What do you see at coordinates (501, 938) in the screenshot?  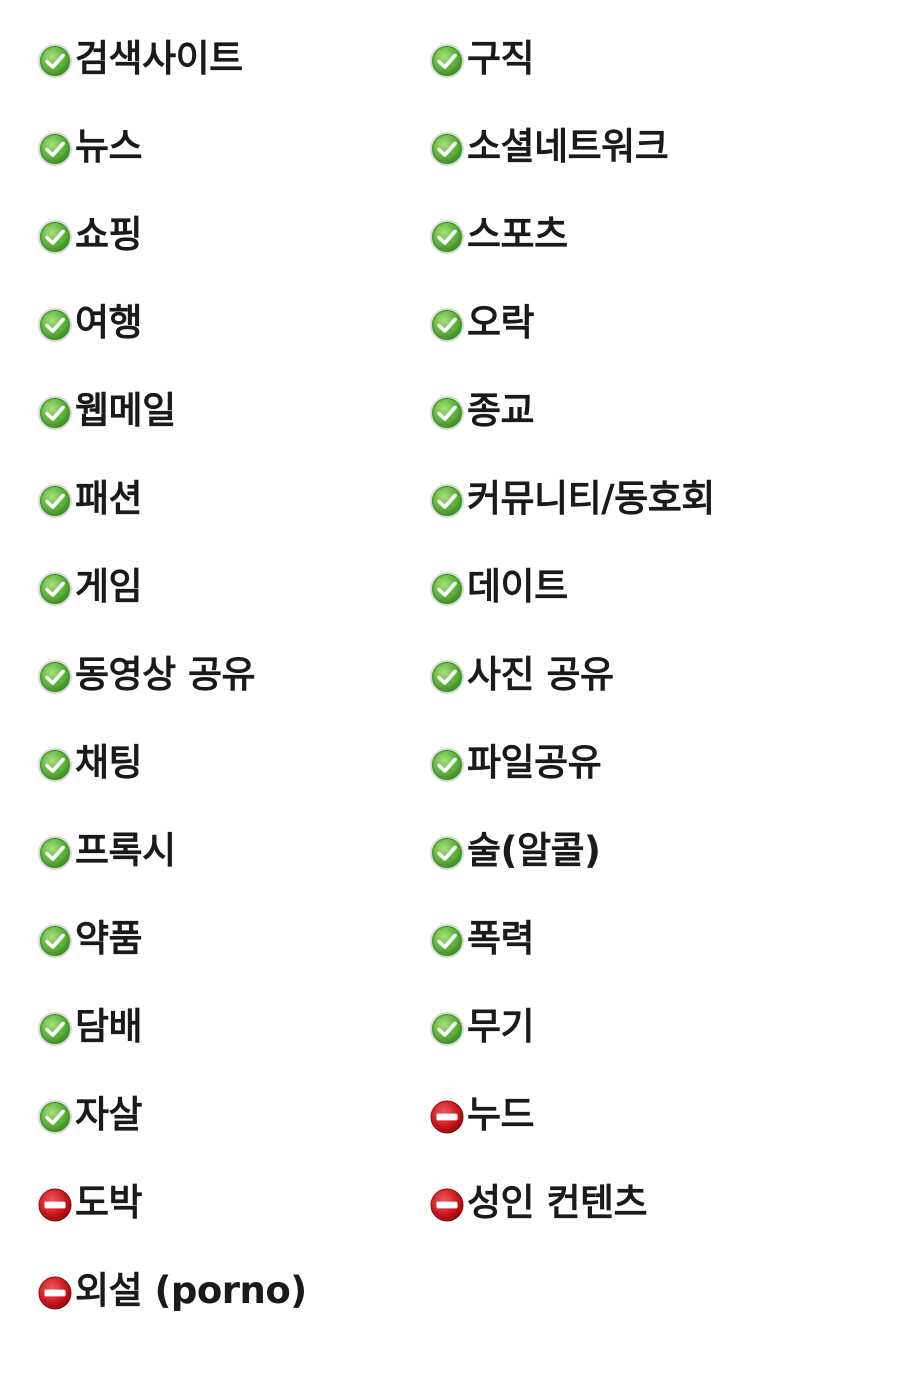 I see `category-label: 폭력` at bounding box center [501, 938].